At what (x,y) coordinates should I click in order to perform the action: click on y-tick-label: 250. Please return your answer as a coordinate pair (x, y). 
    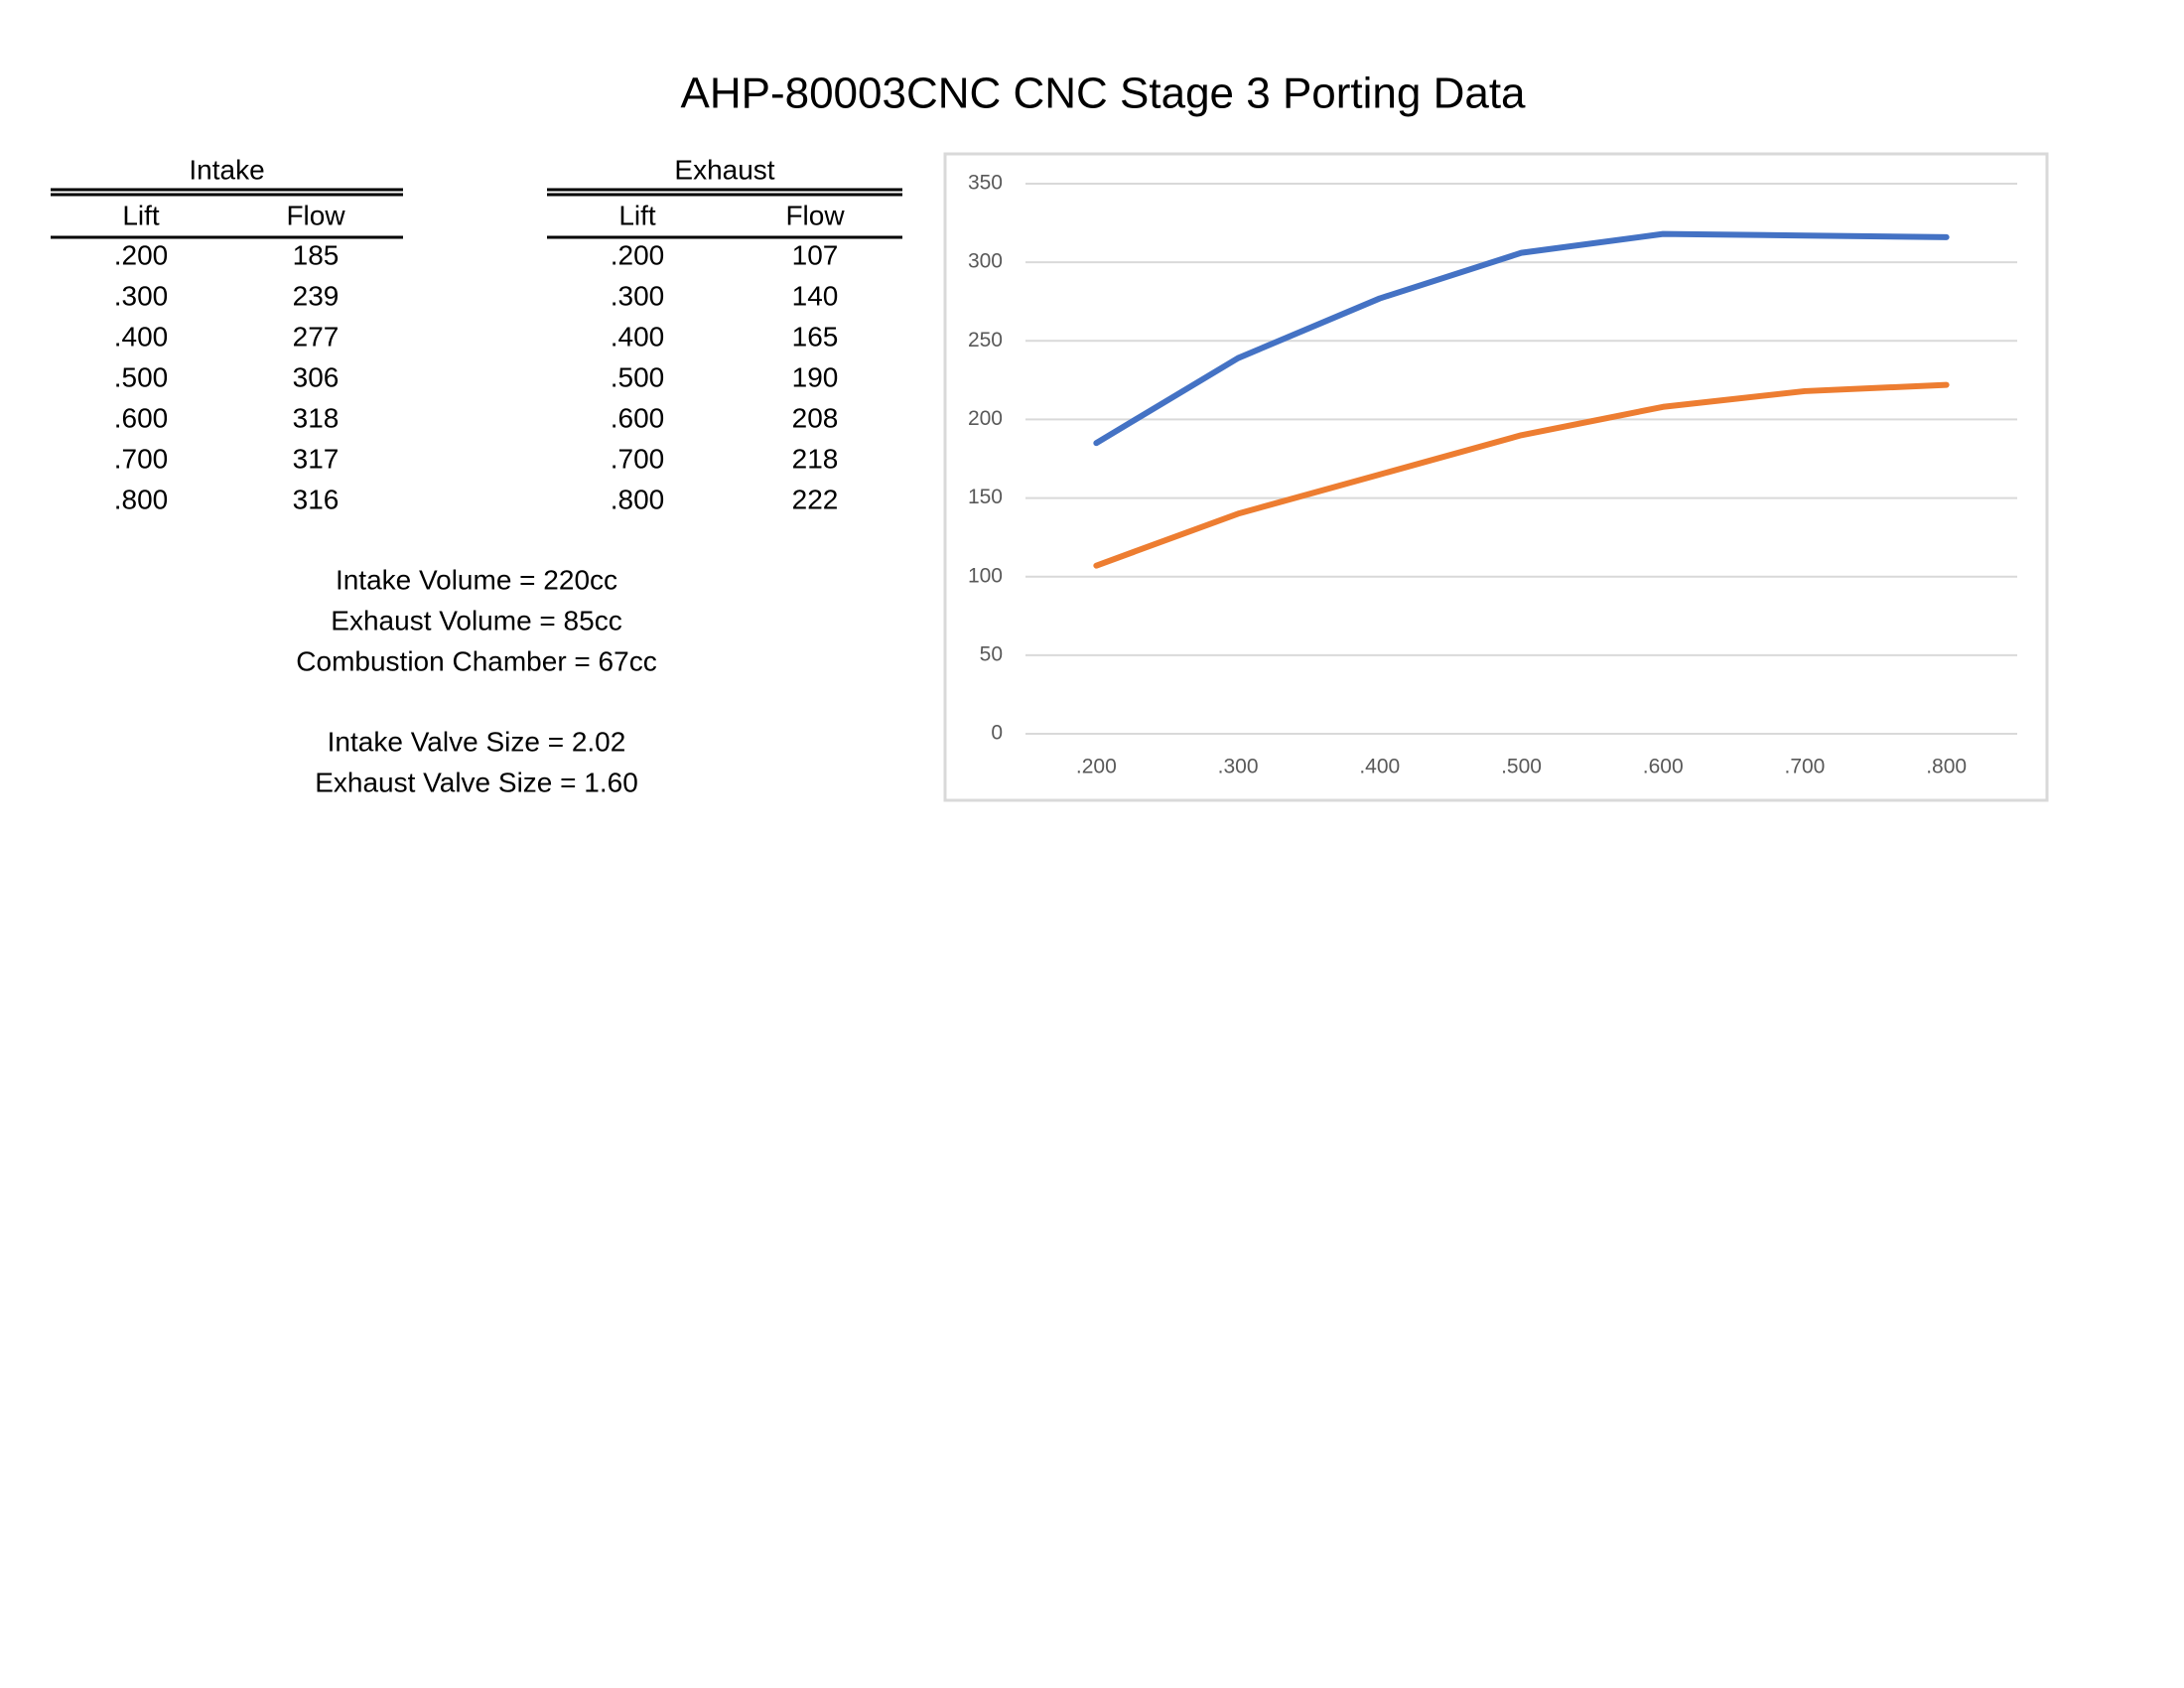
    Looking at the image, I should click on (985, 340).